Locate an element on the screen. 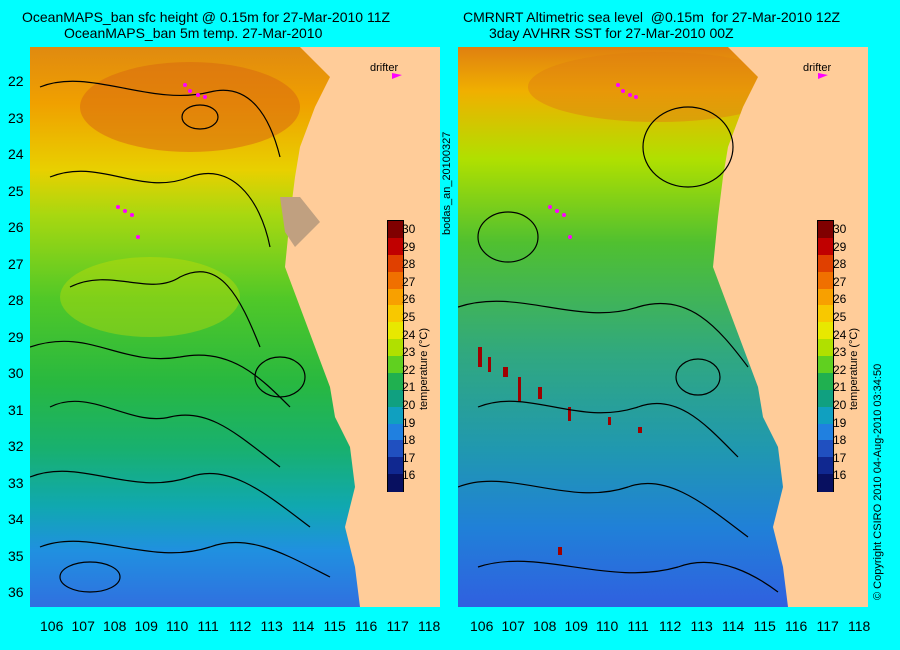 This screenshot has width=900, height=650. drifter-track-right is located at coordinates (593, 161).